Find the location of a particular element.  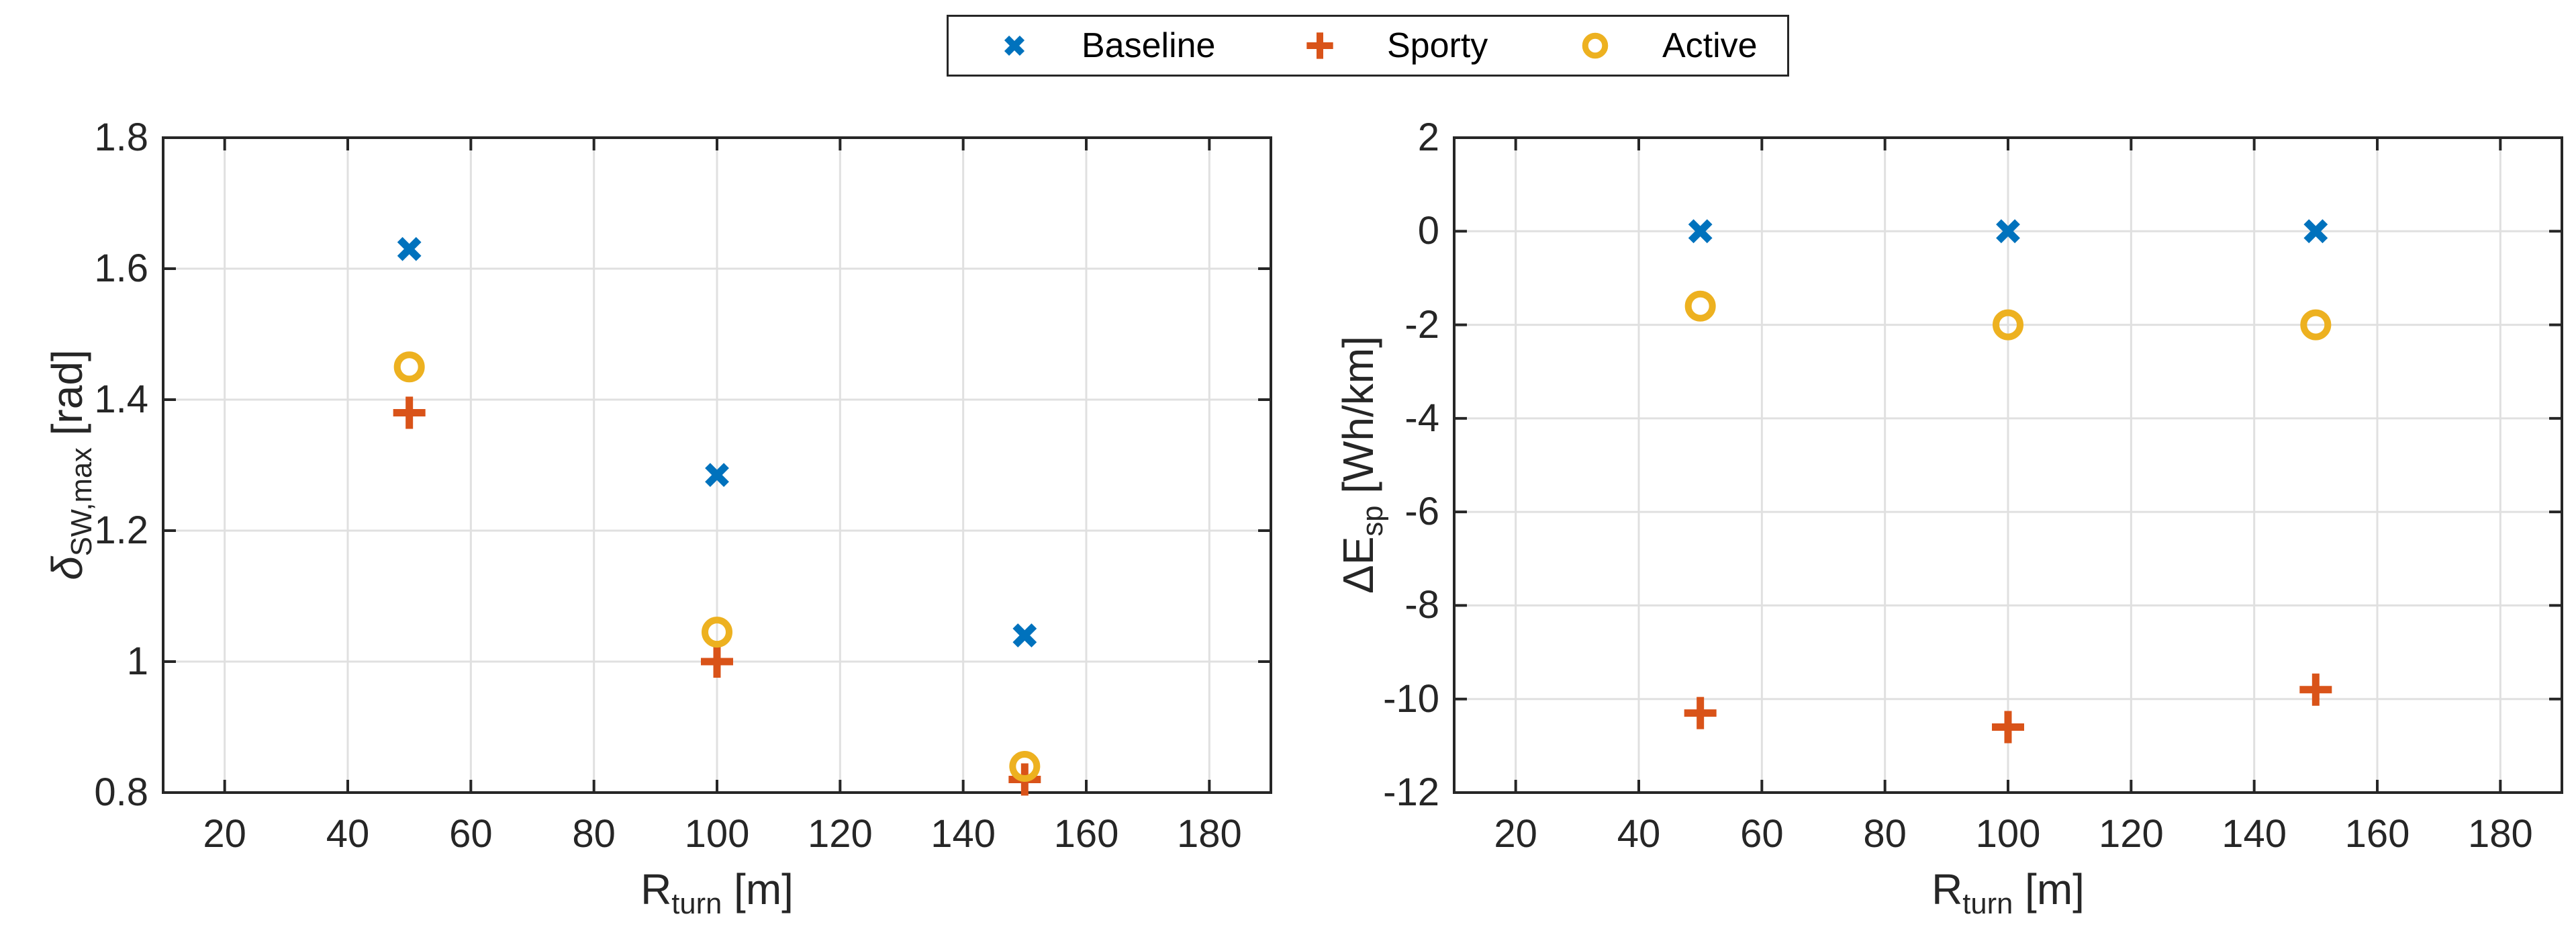

sporty-plus-marker-icon is located at coordinates (1320, 45).